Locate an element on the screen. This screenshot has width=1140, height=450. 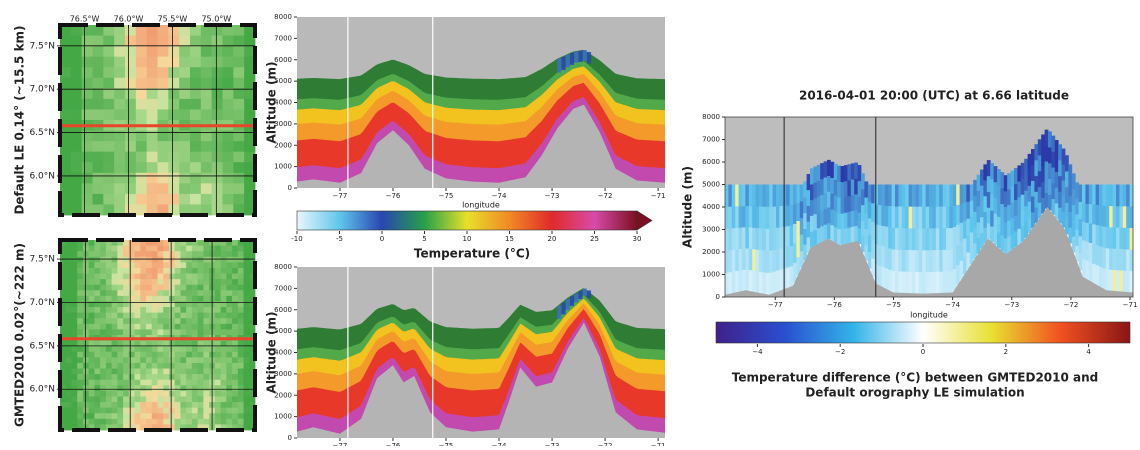
x-tick-label: −76 is located at coordinates (393, 196).